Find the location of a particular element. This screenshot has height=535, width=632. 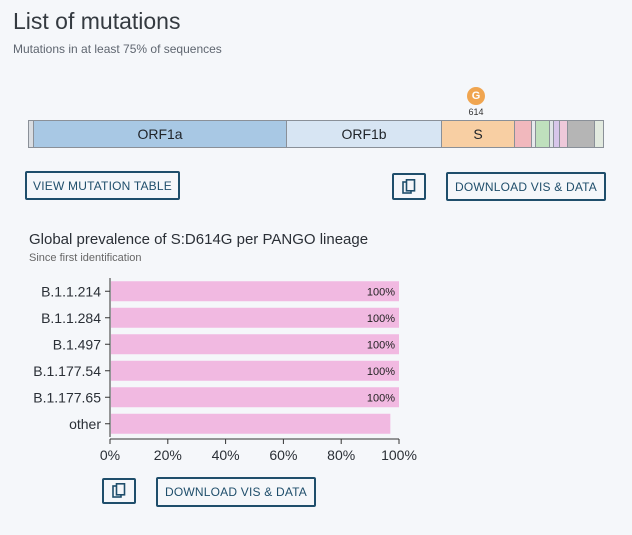

genome-seg-start is located at coordinates (31, 134).